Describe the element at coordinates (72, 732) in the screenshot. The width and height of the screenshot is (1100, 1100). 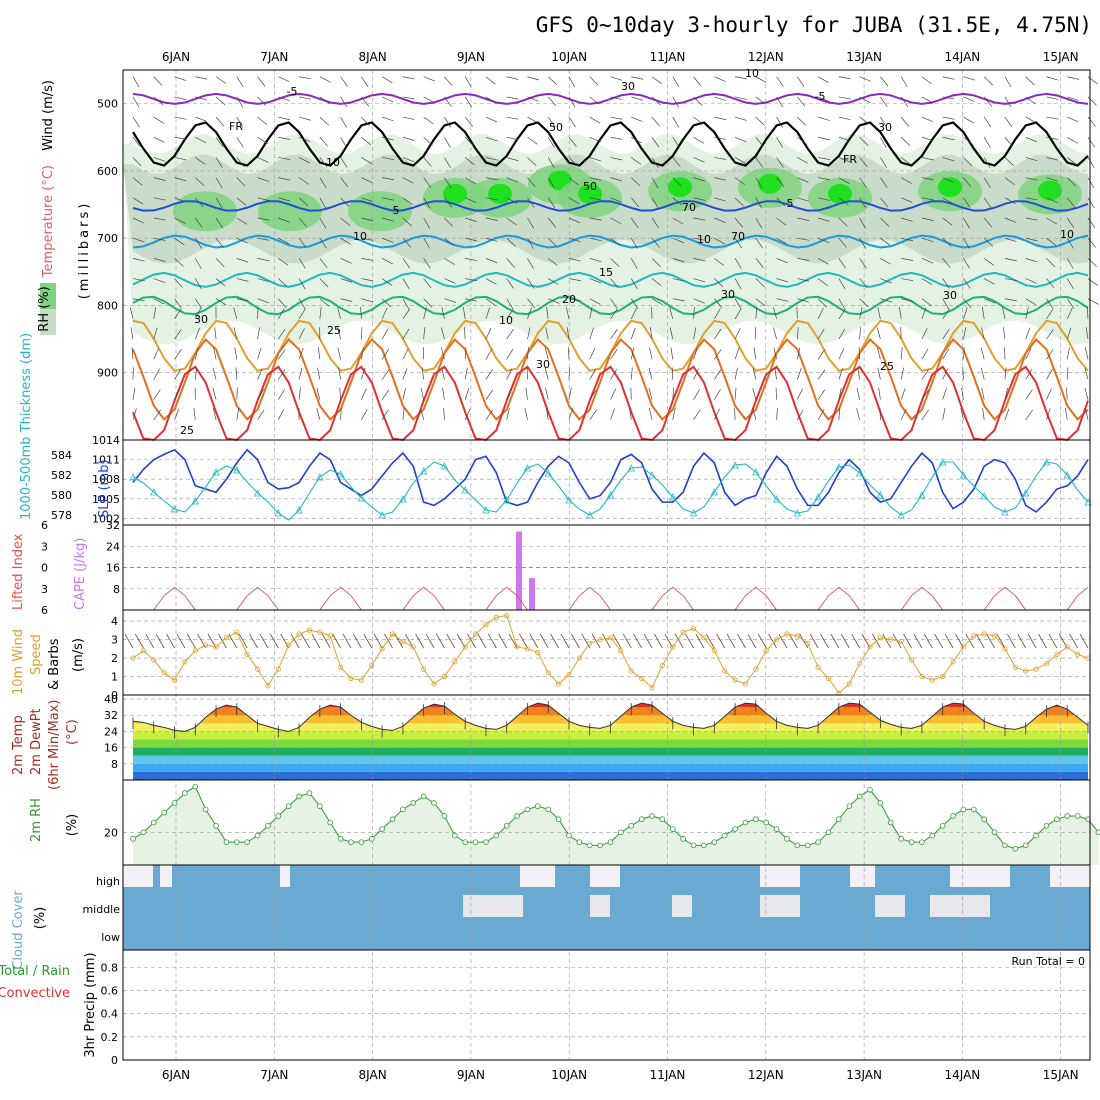
I see `temp-unit-label: (°C)` at that location.